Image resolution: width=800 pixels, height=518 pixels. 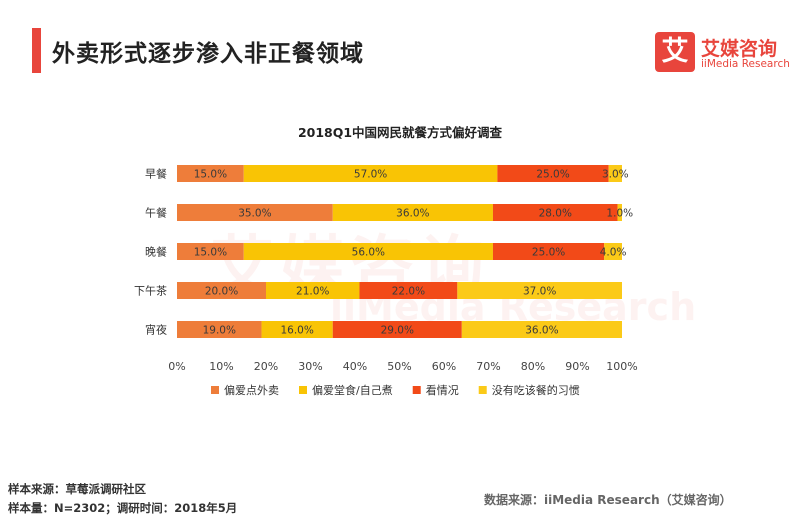 I want to click on x-tick-label: 70%, so click(x=488, y=366).